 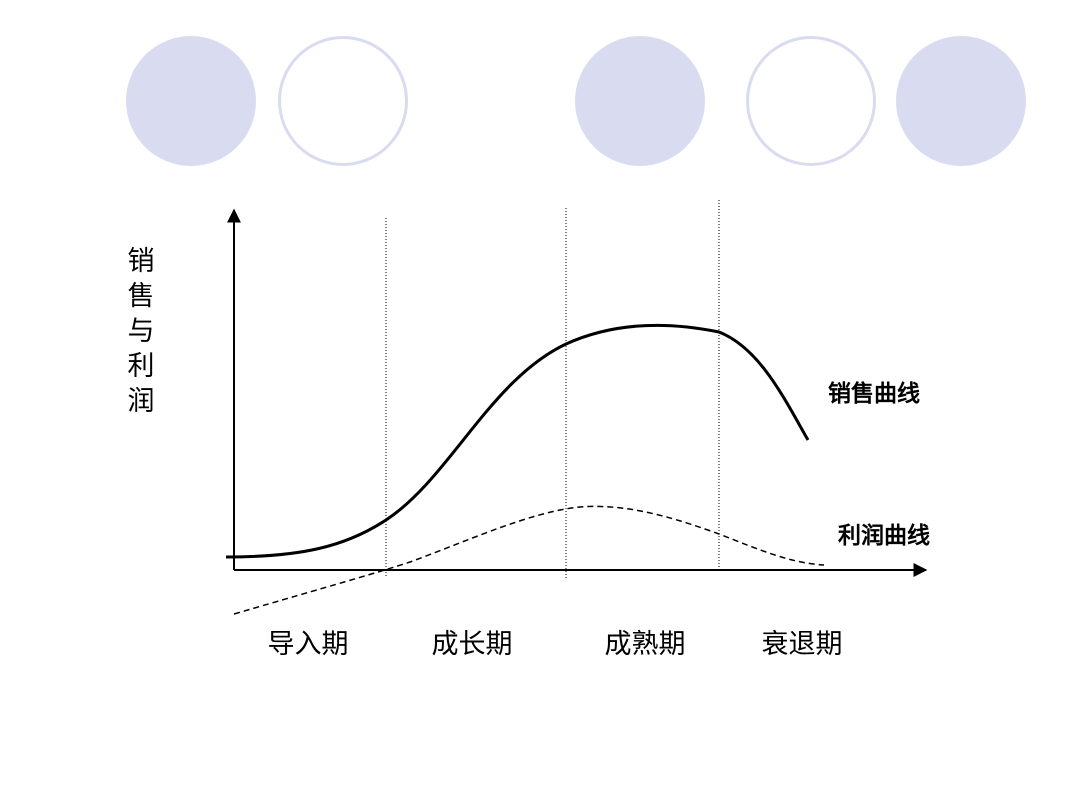 What do you see at coordinates (141, 331) in the screenshot?
I see `y-axis-label: 销售与利润` at bounding box center [141, 331].